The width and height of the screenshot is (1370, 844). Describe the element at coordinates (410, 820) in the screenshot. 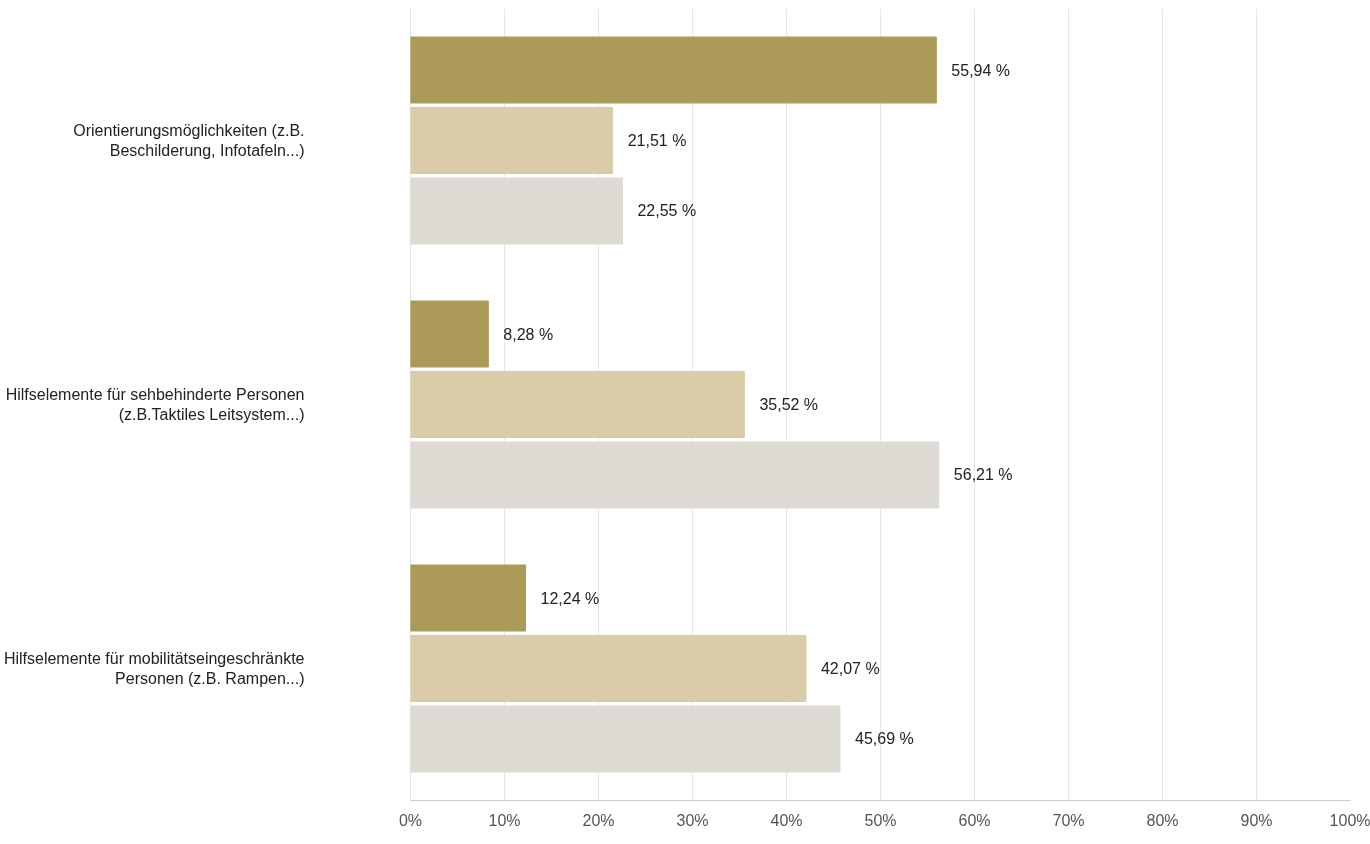

I see `x-tick-label: 0%` at that location.